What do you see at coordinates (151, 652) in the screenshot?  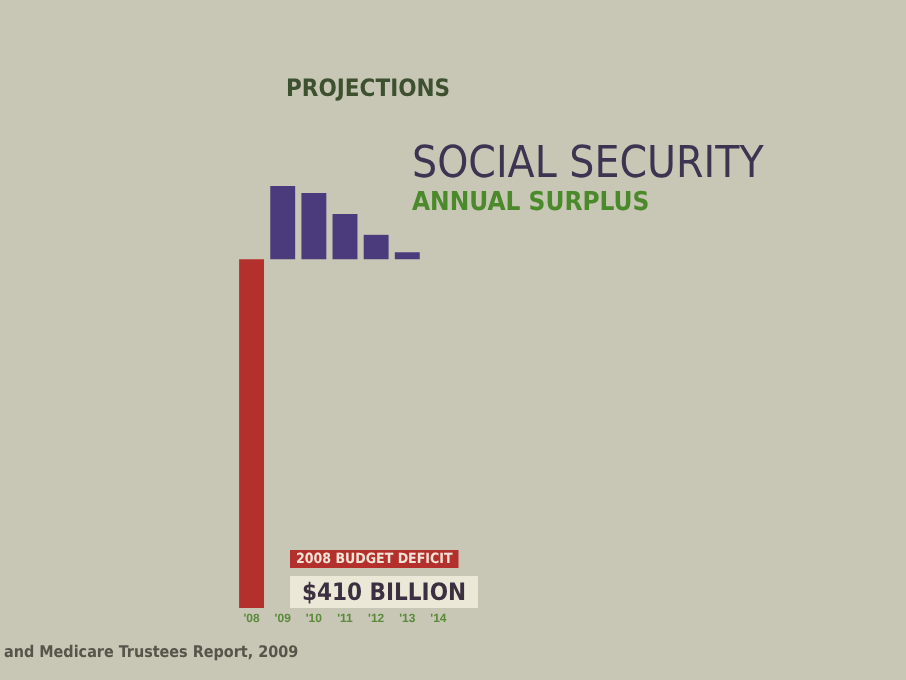 I see `text: and Medicare Trustees Report, 2009` at bounding box center [151, 652].